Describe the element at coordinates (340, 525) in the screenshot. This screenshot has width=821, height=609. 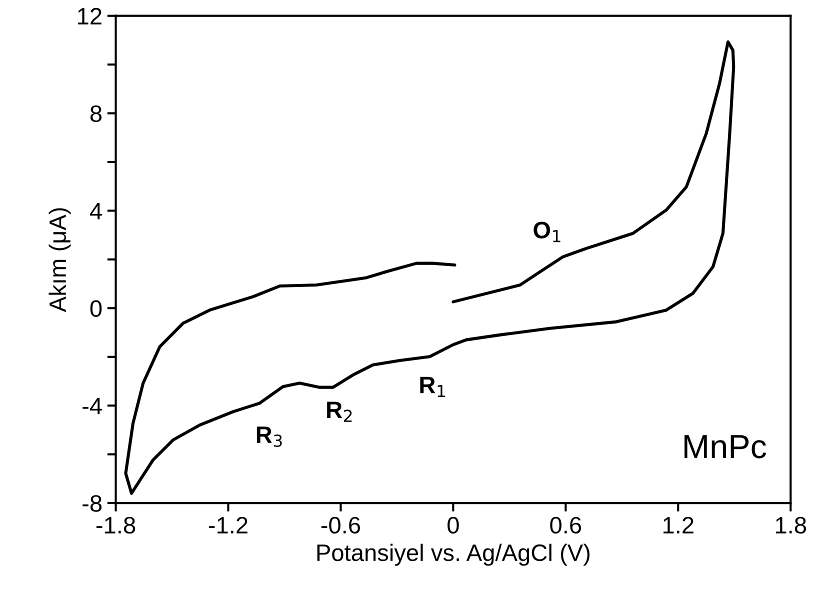
I see `x-tick-label: -0.6` at that location.